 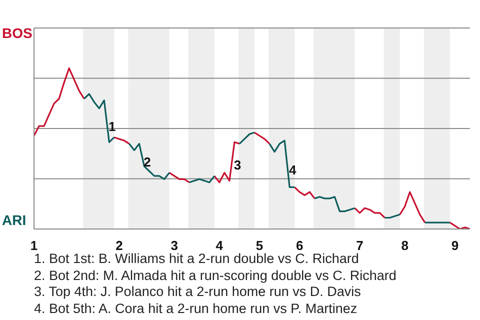 What do you see at coordinates (14, 220) in the screenshot?
I see `text: ARI` at bounding box center [14, 220].